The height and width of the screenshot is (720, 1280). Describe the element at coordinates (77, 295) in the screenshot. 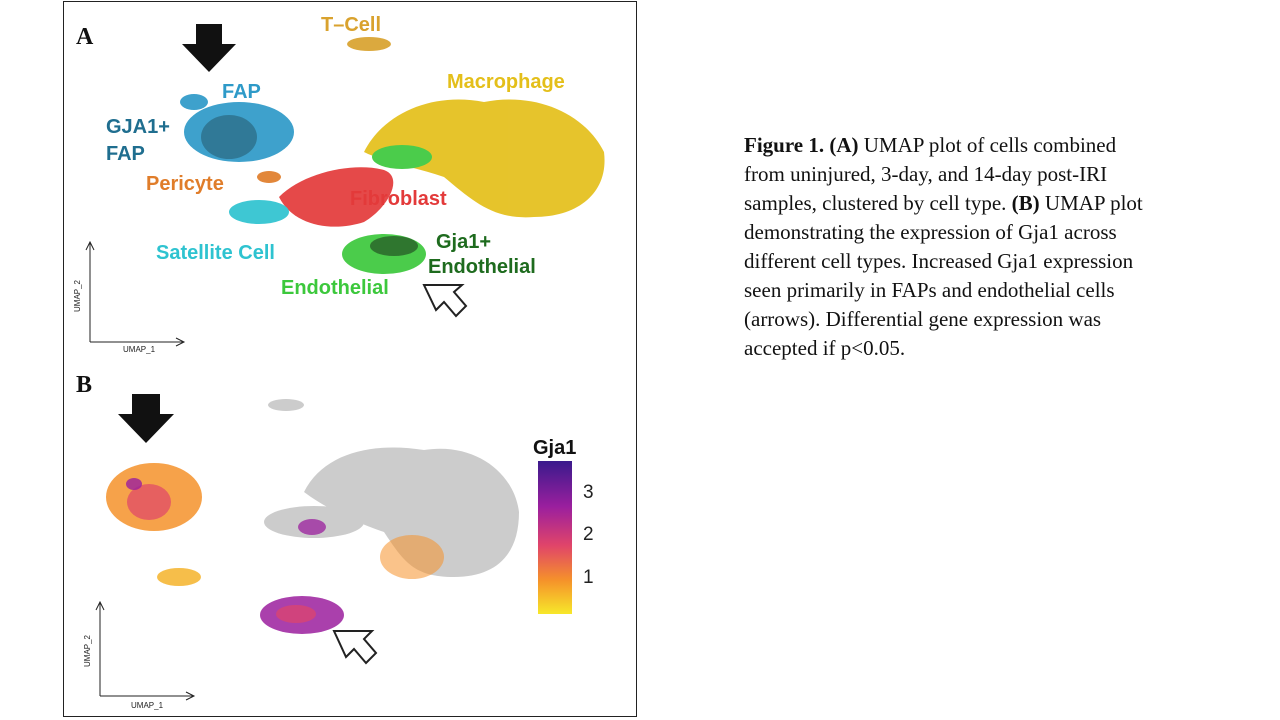

I see `axis-a-y-label: UMAP_2` at that location.